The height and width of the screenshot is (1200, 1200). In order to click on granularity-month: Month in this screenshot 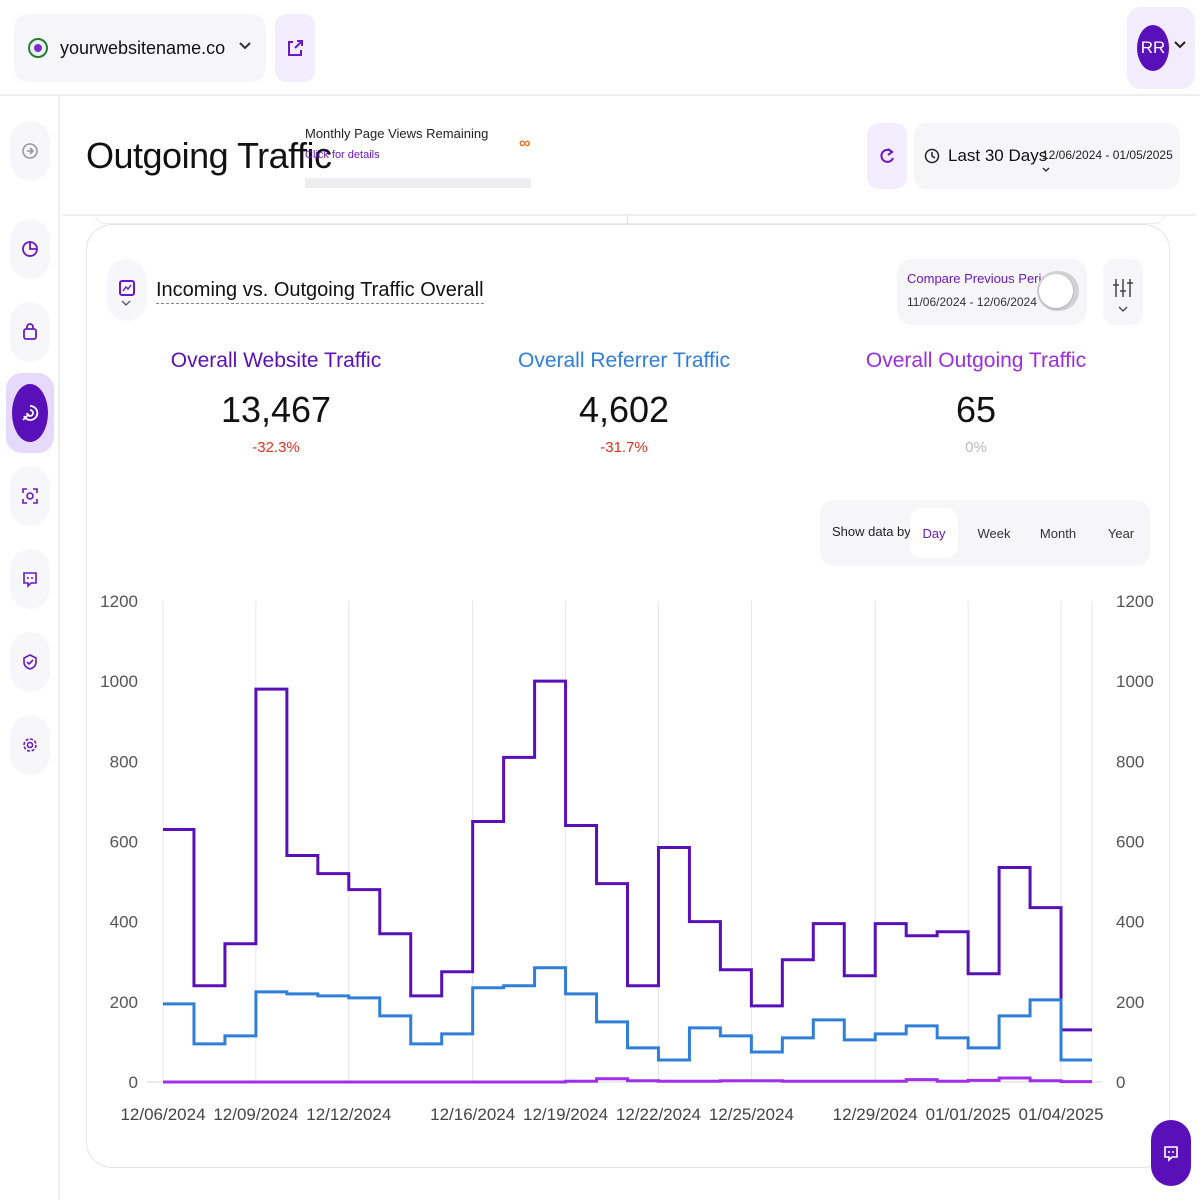, I will do `click(1058, 533)`.